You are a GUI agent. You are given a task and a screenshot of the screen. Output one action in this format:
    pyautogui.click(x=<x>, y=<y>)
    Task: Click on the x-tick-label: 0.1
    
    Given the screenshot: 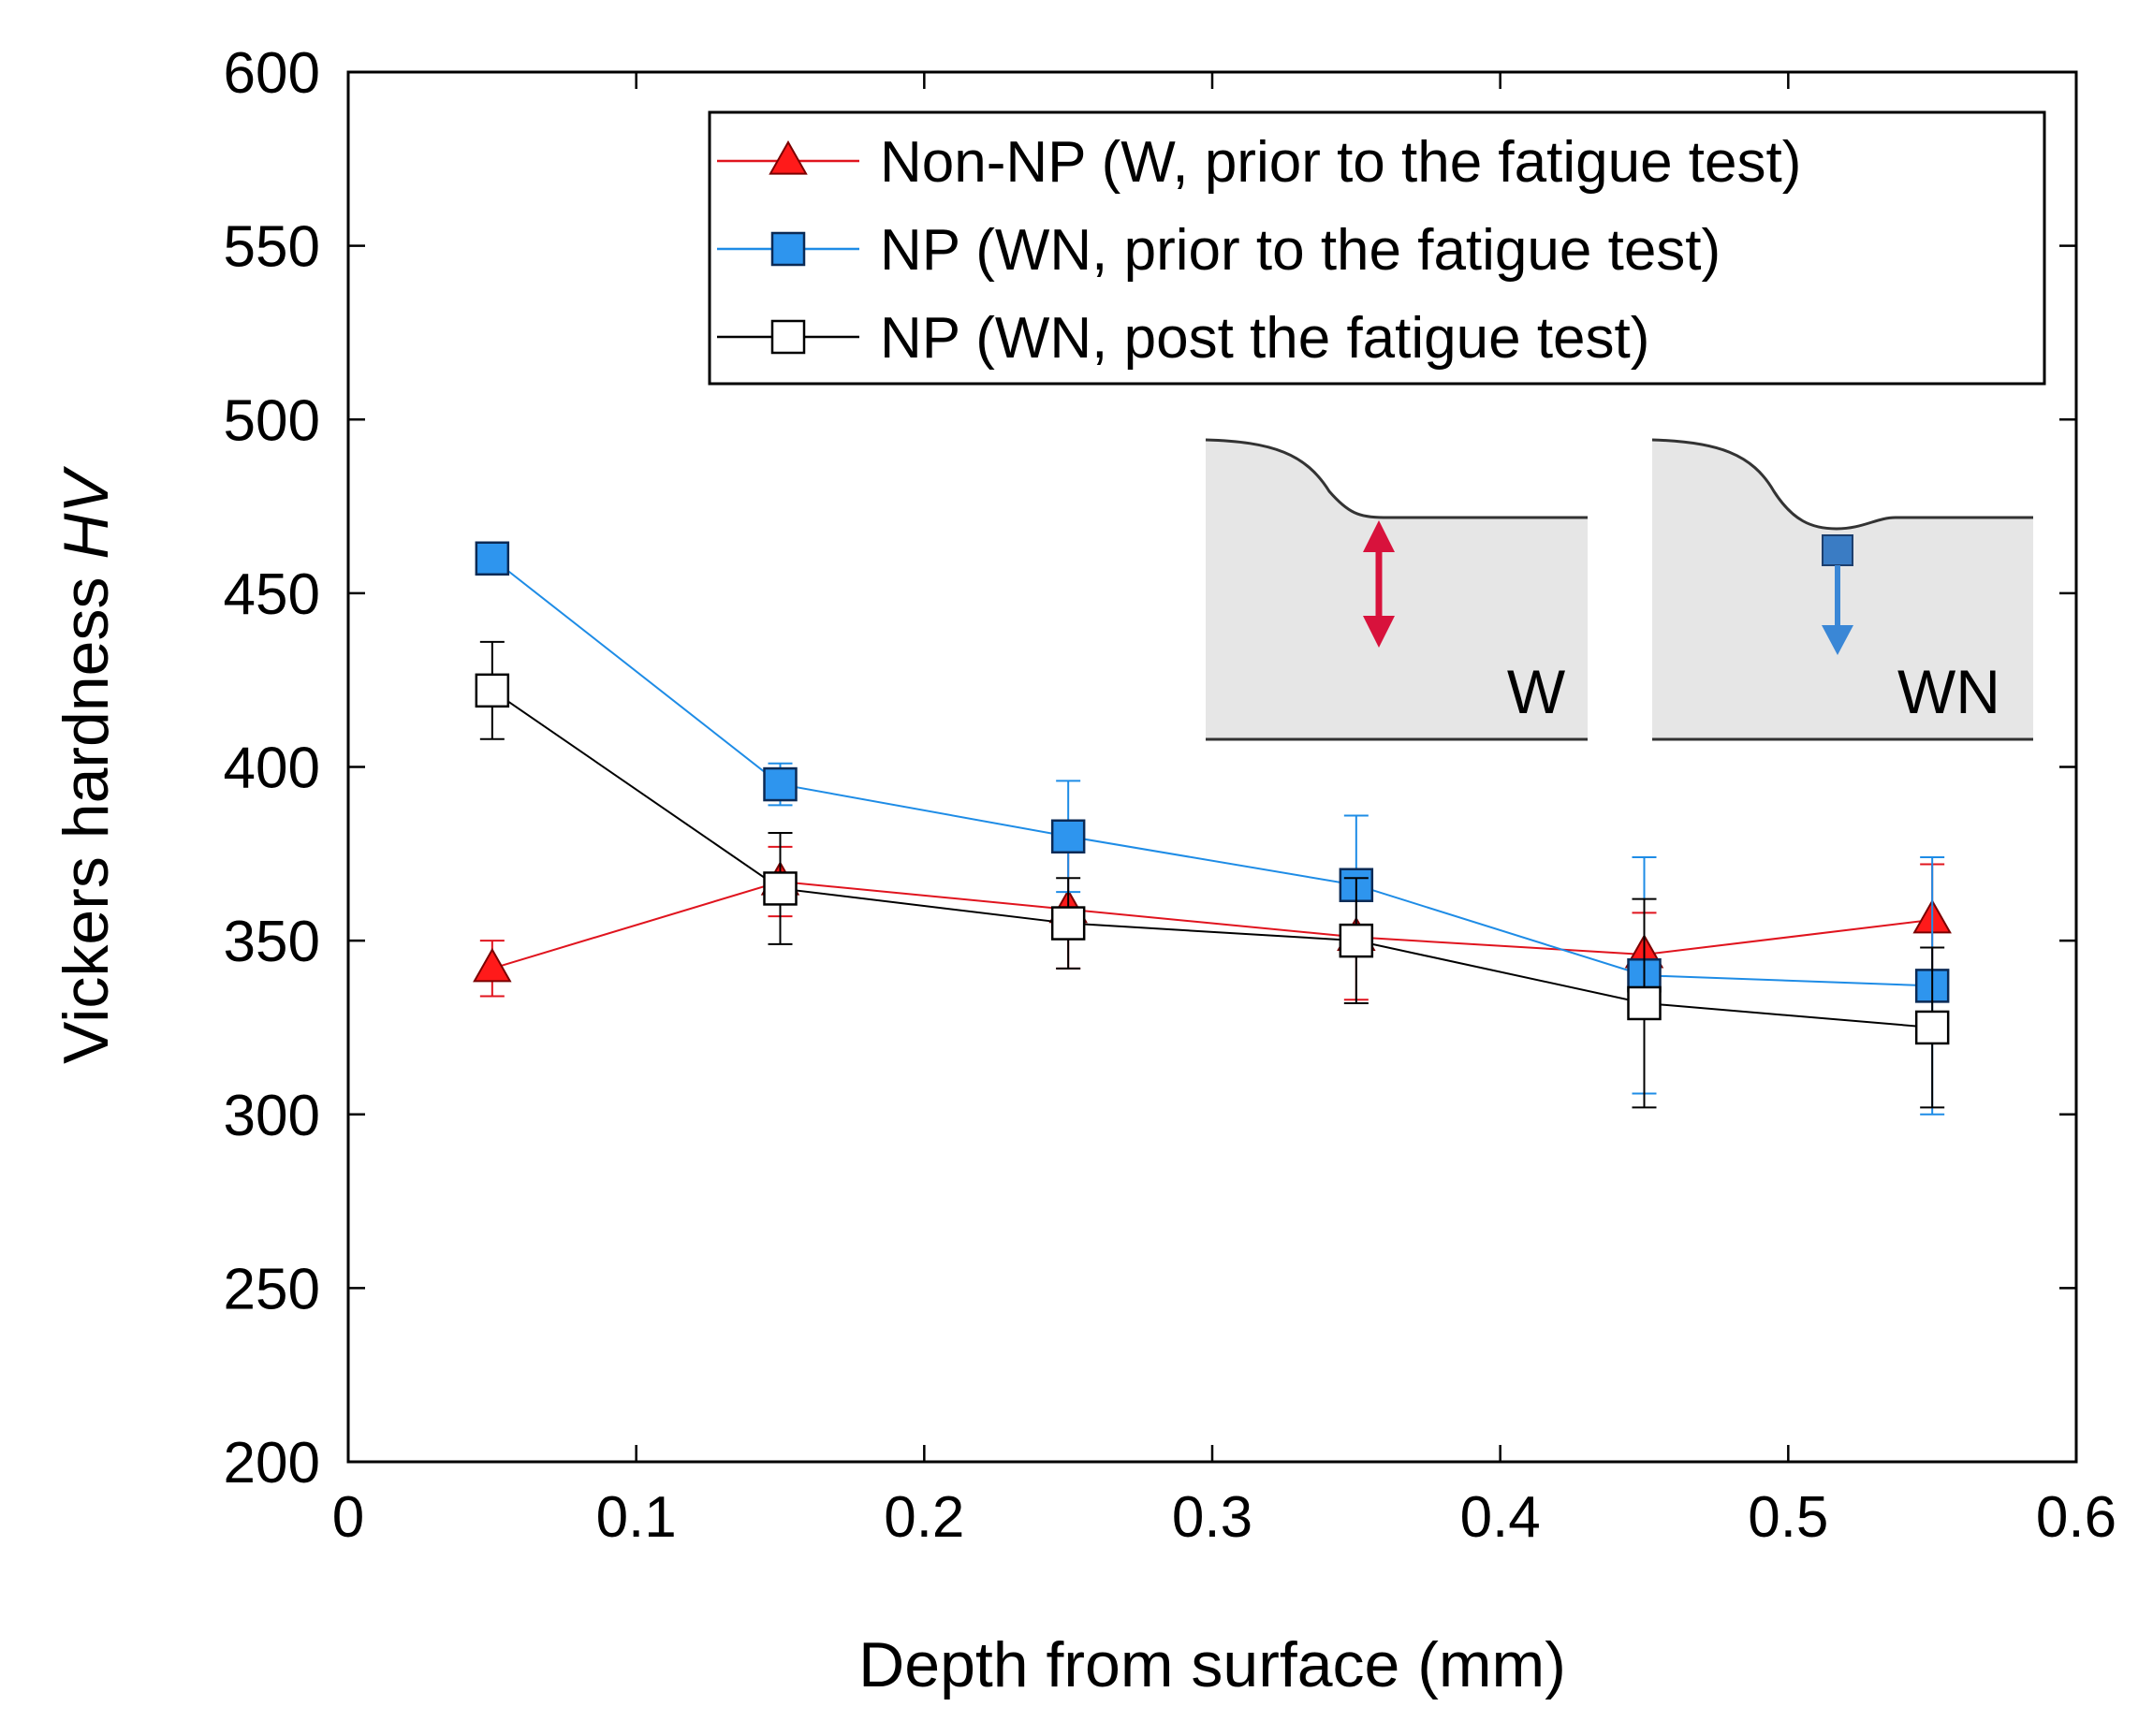 What is the action you would take?
    pyautogui.click(x=636, y=1517)
    